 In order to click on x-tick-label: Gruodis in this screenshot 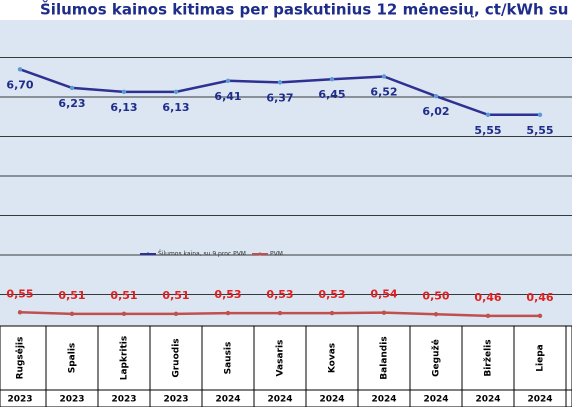, I will do `click(177, 357)`.